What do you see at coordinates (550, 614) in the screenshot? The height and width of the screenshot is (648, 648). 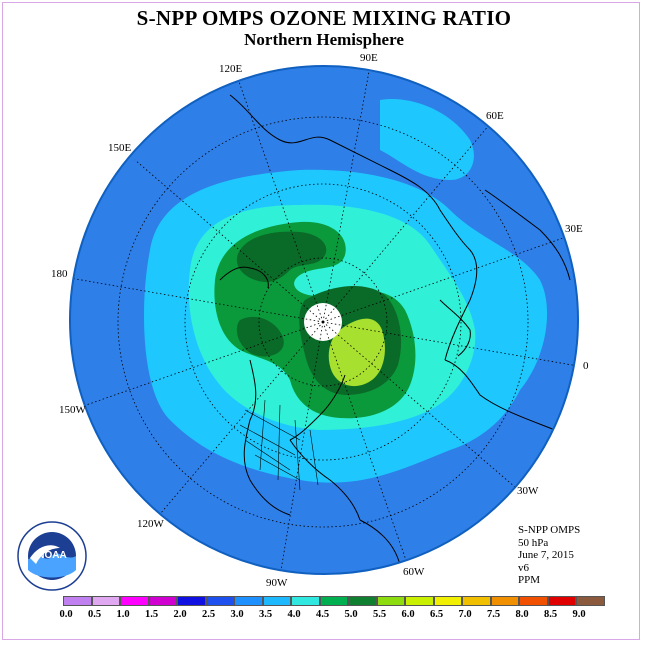 I see `colorbar-tick-label: 8.5` at bounding box center [550, 614].